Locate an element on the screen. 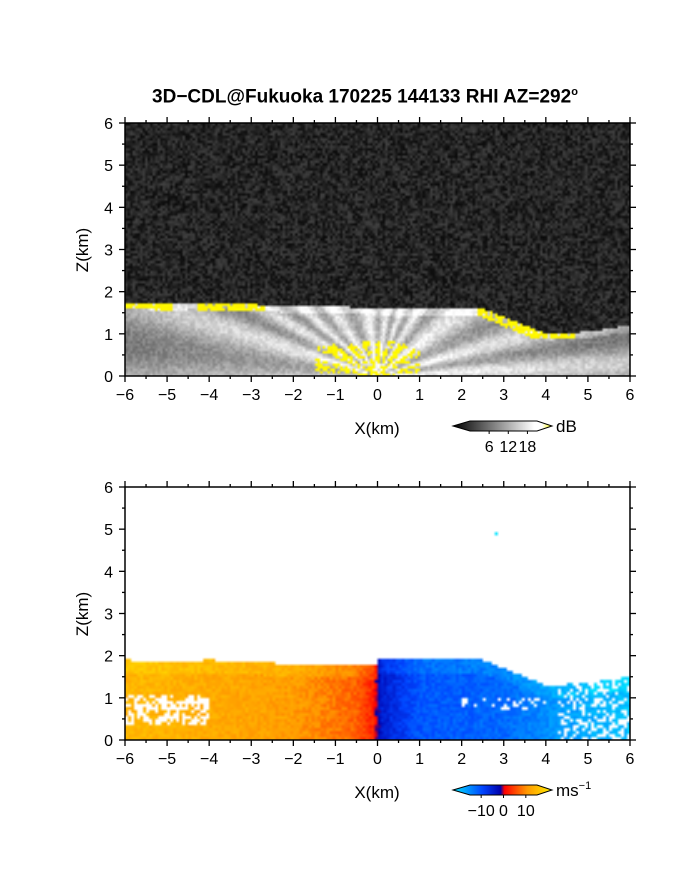  colorbar-tick-label: 18 is located at coordinates (528, 447).